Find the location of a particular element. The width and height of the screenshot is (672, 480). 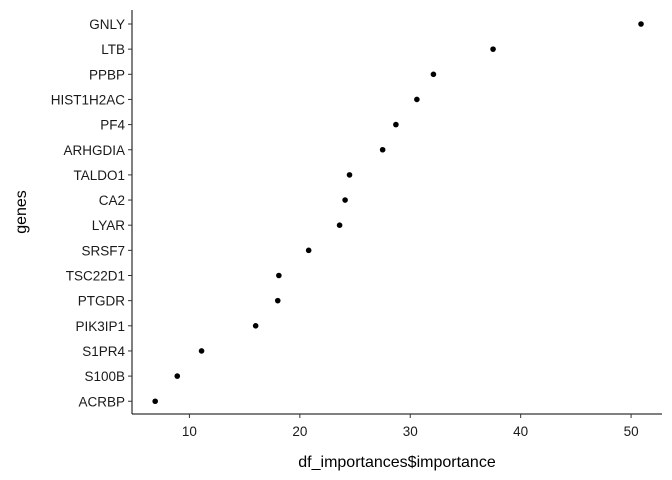

data-point-taldo1 is located at coordinates (349, 175).